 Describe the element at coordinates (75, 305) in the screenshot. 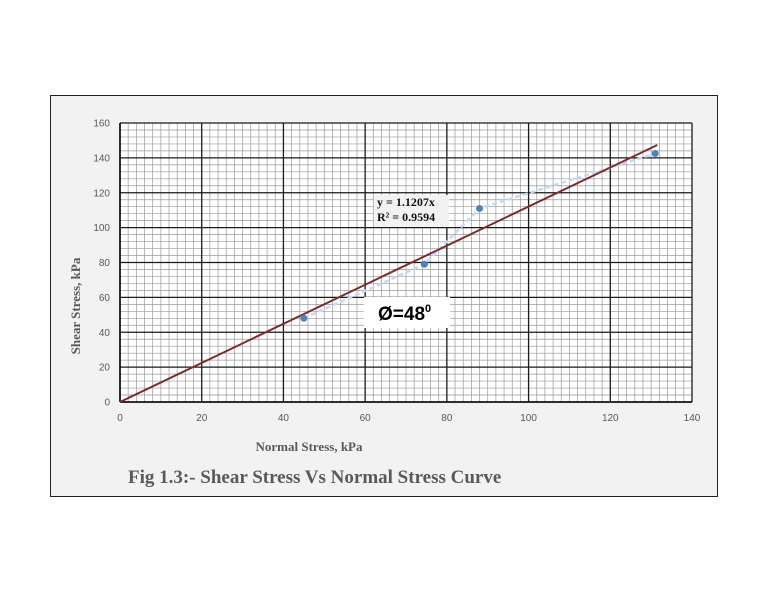

I see `y-axis-label: Shear Stress, kPa` at that location.